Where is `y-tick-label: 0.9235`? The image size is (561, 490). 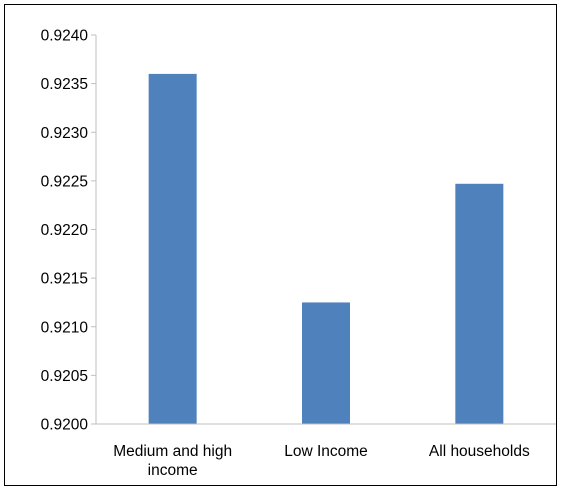
y-tick-label: 0.9235 is located at coordinates (64, 84).